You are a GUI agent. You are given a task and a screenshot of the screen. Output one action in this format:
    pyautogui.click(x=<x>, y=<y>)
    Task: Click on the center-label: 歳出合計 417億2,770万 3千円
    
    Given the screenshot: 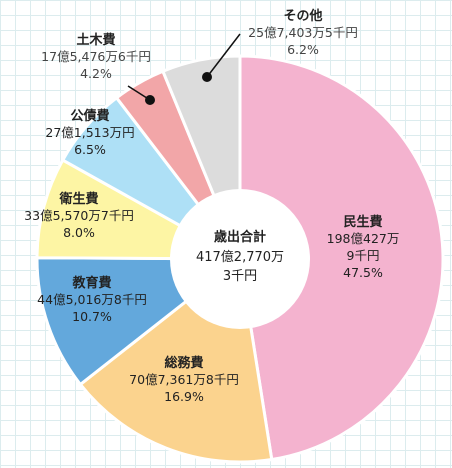 What is the action you would take?
    pyautogui.click(x=240, y=256)
    